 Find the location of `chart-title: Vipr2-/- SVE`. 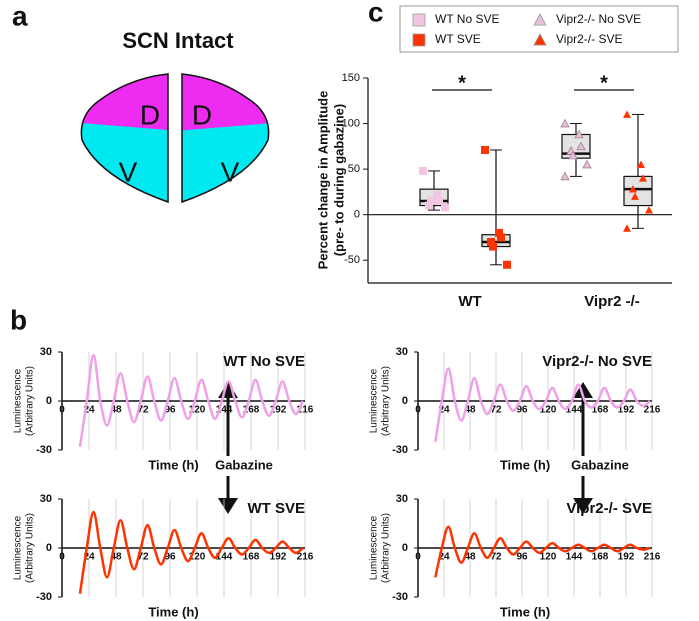

chart-title: Vipr2-/- SVE is located at coordinates (609, 508).